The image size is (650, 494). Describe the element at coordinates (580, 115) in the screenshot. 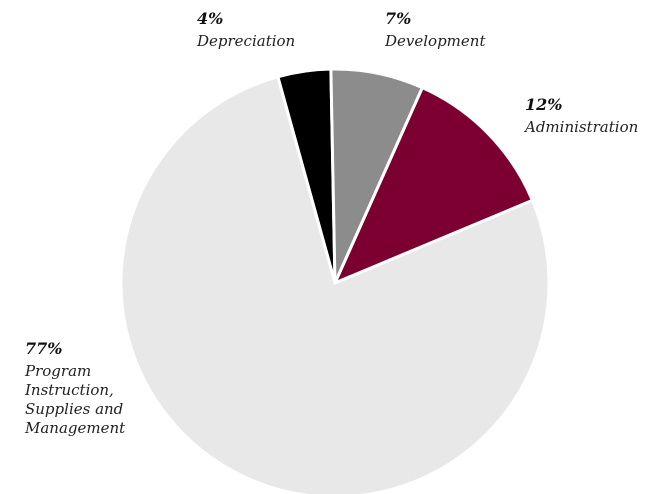

I see `pie-label-administration: 12% Administration` at that location.